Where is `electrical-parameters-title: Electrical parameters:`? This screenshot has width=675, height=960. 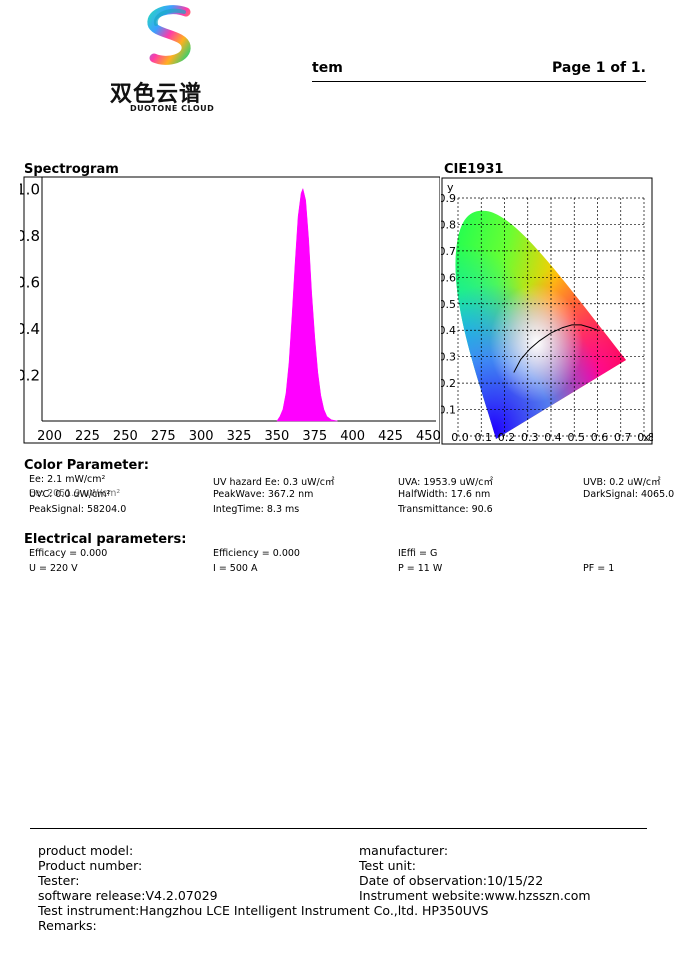
electrical-parameters-title: Electrical parameters: is located at coordinates (105, 539).